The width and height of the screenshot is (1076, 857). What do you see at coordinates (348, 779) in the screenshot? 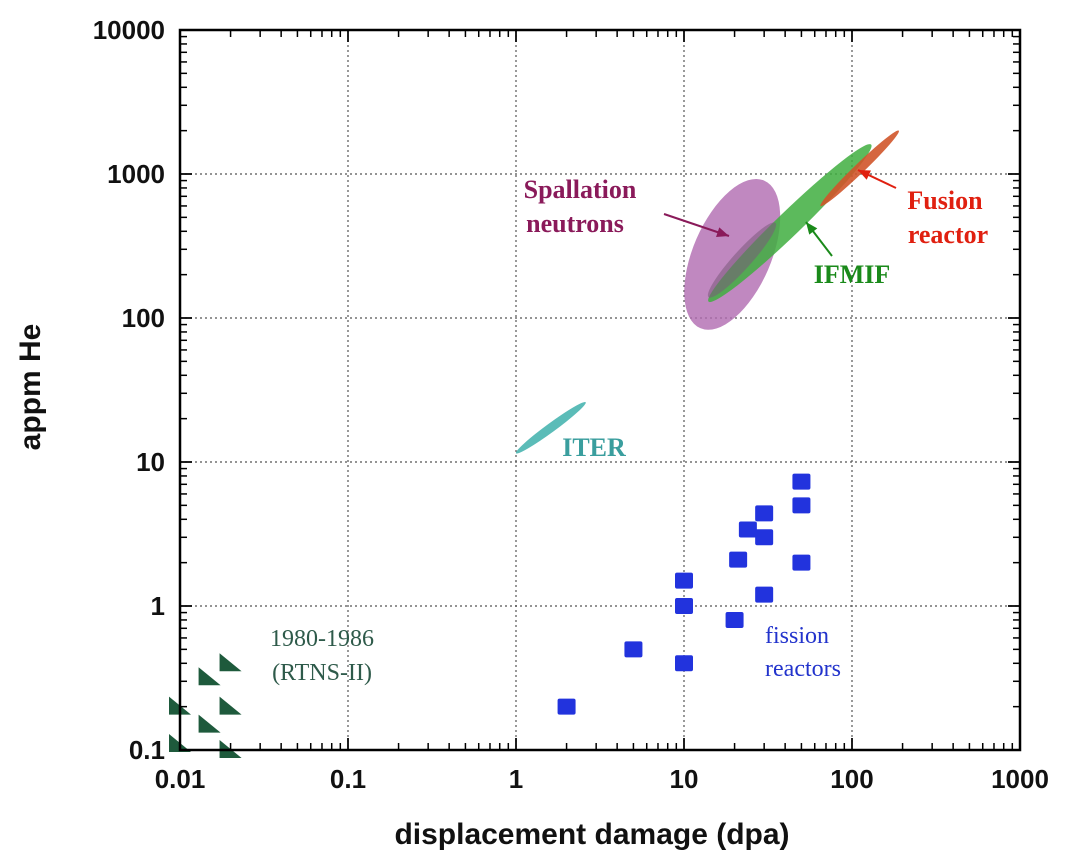
I see `x-tick-label: 0.1` at bounding box center [348, 779].